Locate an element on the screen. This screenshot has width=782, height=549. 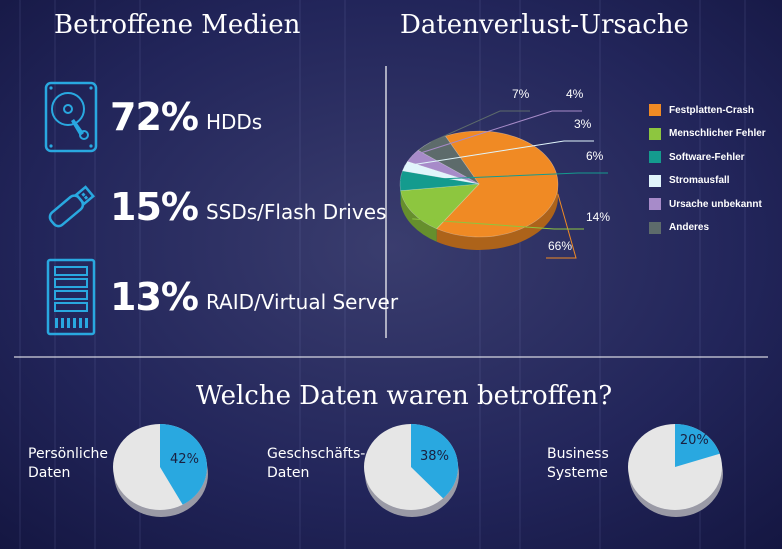
media-row-hdd: 72% HDDs is located at coordinates (151, 117).